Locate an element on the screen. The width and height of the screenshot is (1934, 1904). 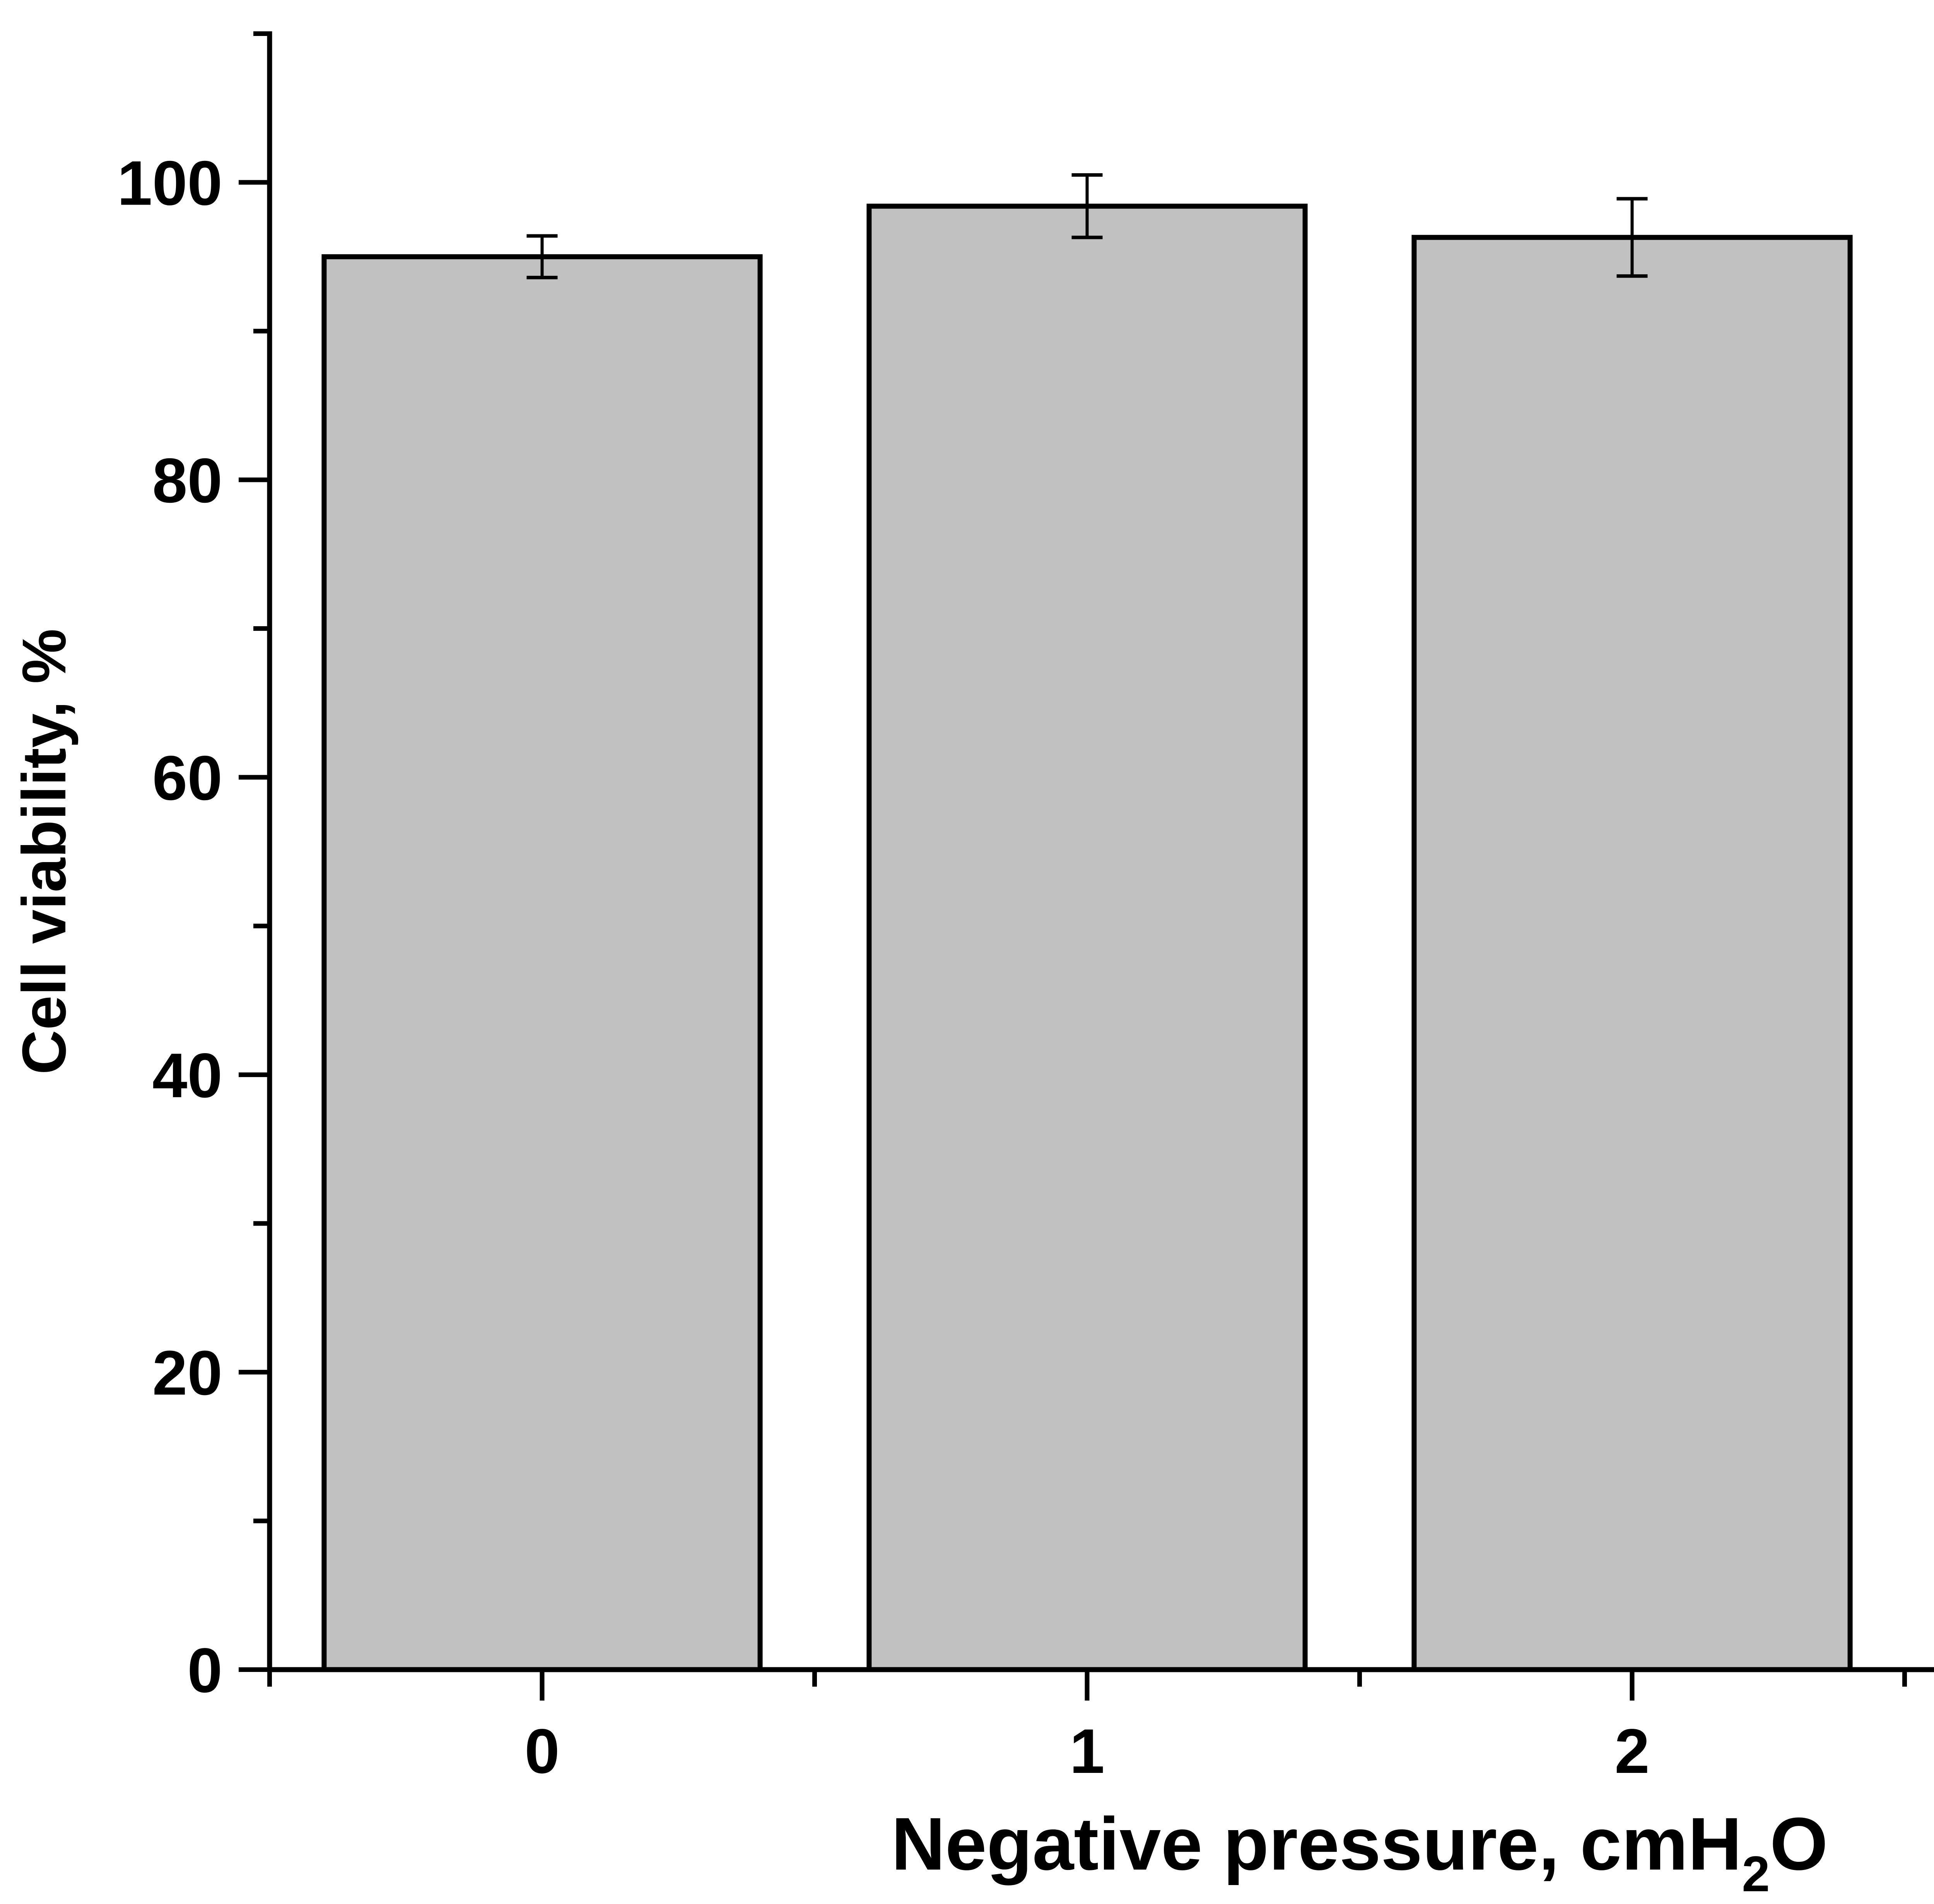
y-axis-title: Cell viability, % is located at coordinates (44, 852).